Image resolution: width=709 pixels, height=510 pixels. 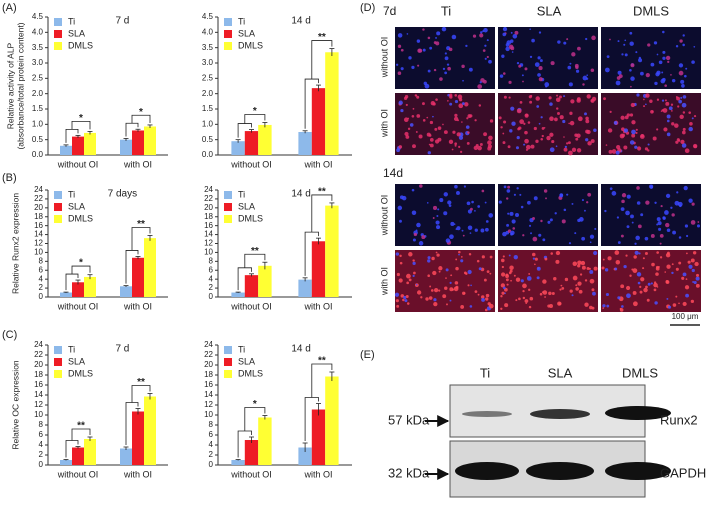 What do you see at coordinates (208, 243) in the screenshot?
I see `y-tick-label: 12` at bounding box center [208, 243].